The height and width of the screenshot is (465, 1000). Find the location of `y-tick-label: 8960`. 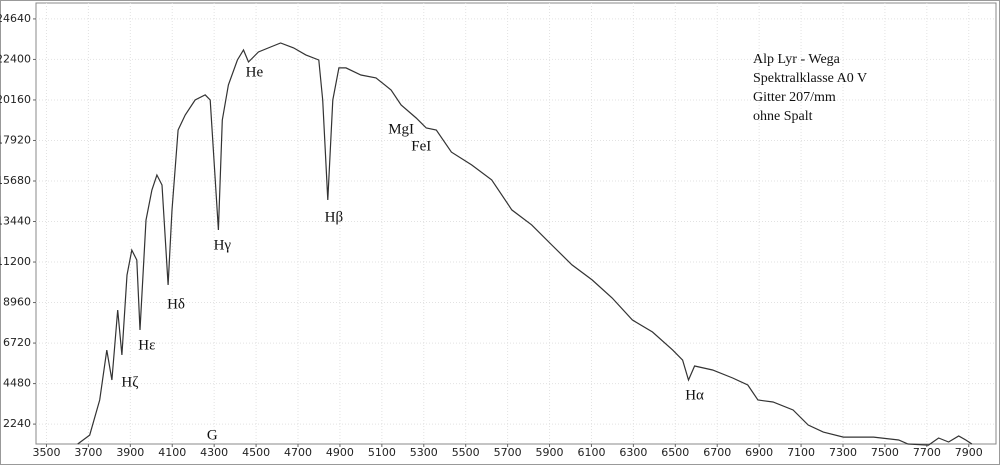

y-tick-label: 8960 is located at coordinates (17, 302).